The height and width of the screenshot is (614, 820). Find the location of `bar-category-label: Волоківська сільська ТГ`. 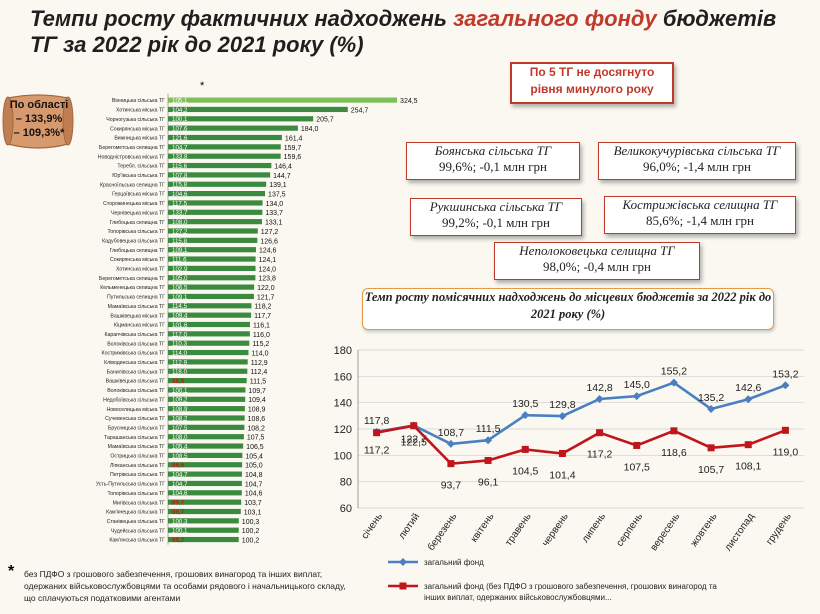

bar-category-label: Волоківська сільська ТГ is located at coordinates (136, 391).